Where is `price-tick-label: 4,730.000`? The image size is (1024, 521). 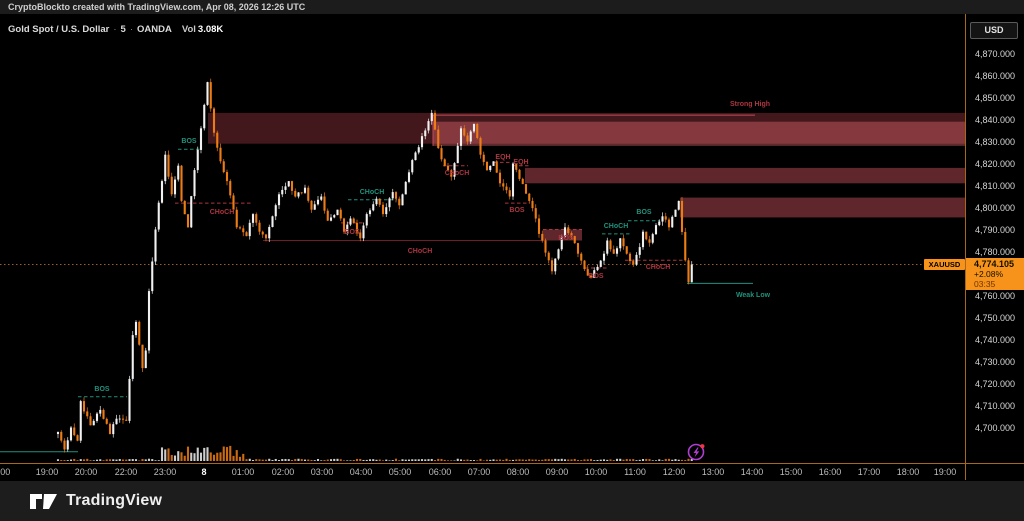 price-tick-label: 4,730.000 is located at coordinates (995, 361).